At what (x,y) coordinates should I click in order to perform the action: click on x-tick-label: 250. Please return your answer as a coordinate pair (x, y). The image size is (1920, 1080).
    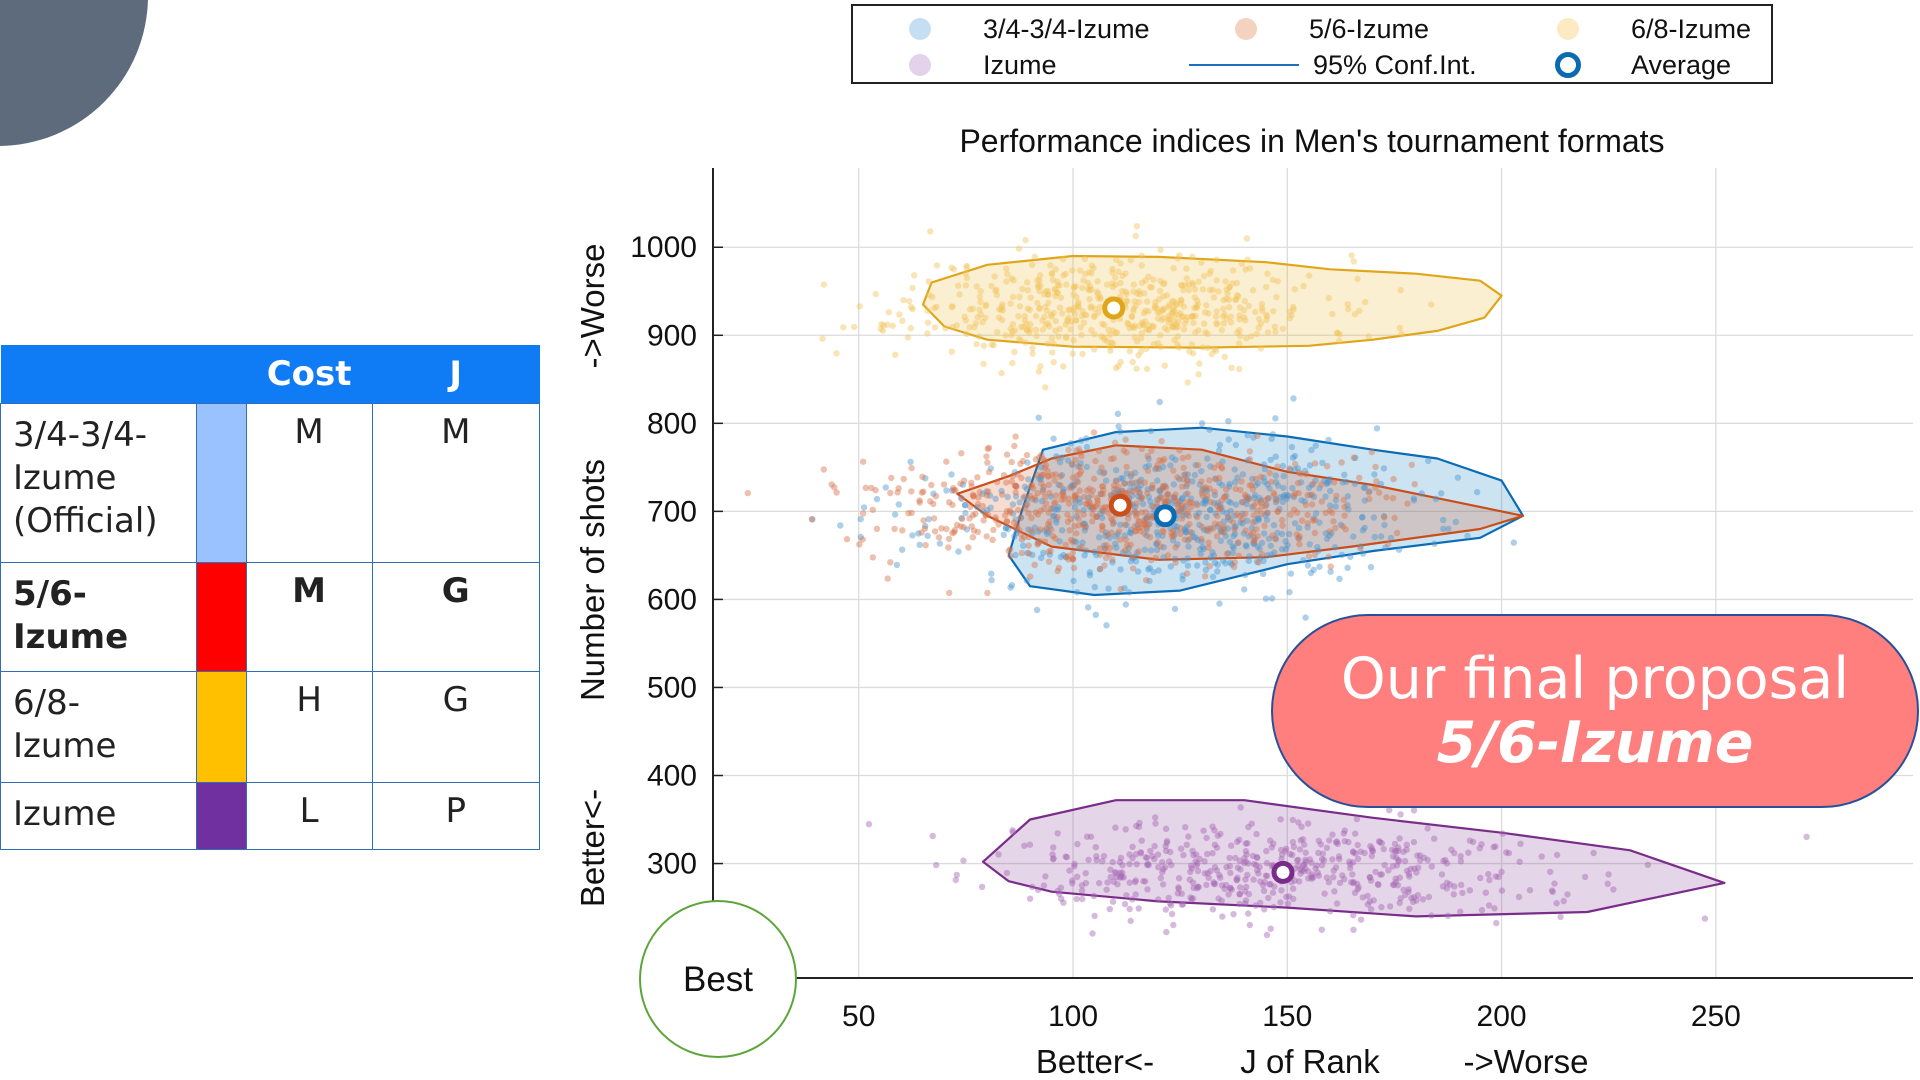
    Looking at the image, I should click on (1716, 1016).